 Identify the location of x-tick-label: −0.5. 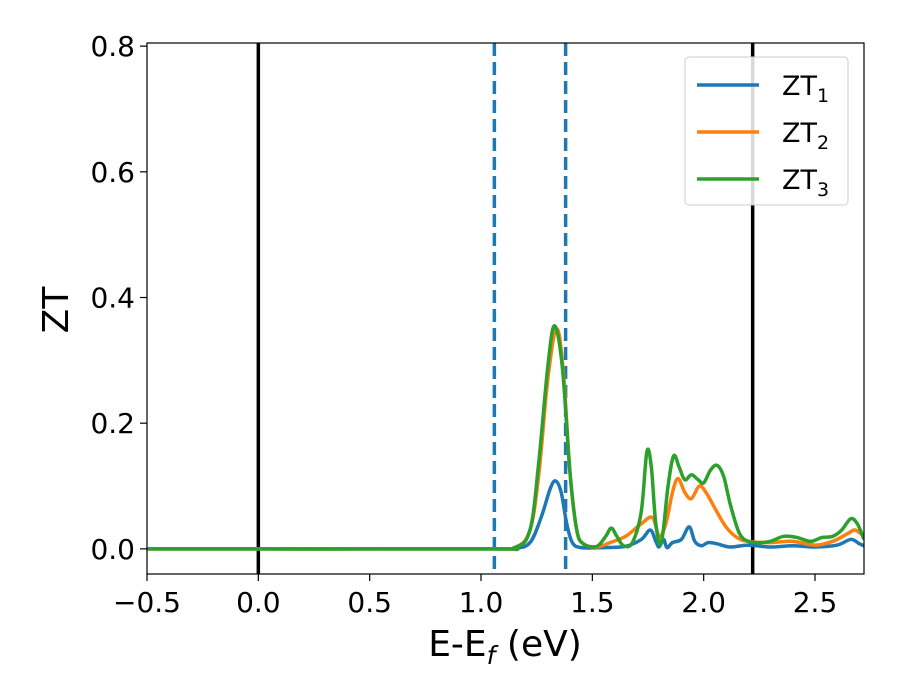
(147, 602).